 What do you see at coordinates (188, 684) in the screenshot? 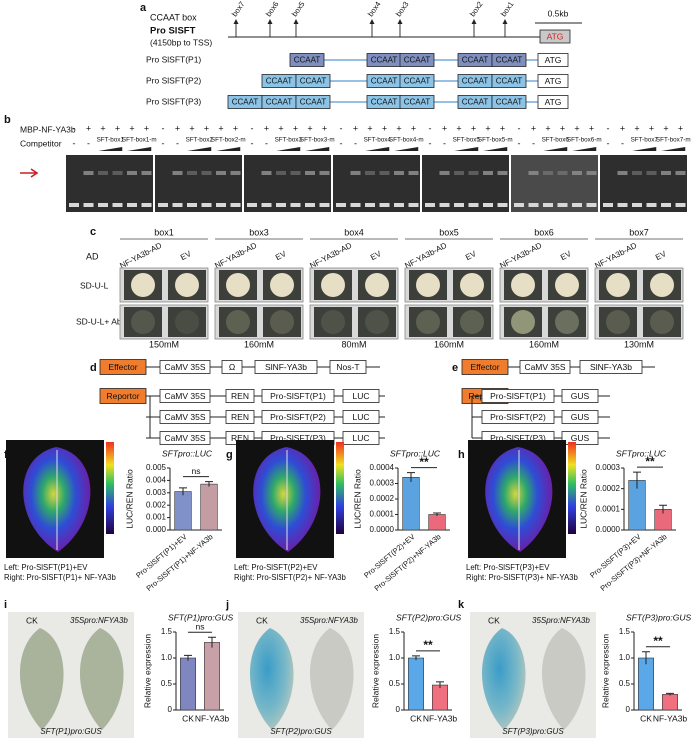
I see `bar` at bounding box center [188, 684].